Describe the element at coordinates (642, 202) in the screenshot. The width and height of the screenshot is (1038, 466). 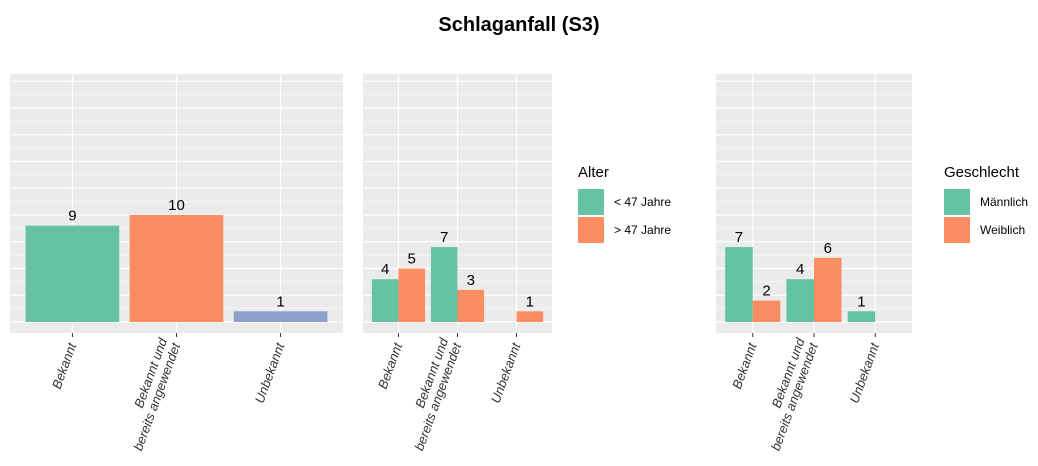
I see `legend-label: < 47 Jahre` at that location.